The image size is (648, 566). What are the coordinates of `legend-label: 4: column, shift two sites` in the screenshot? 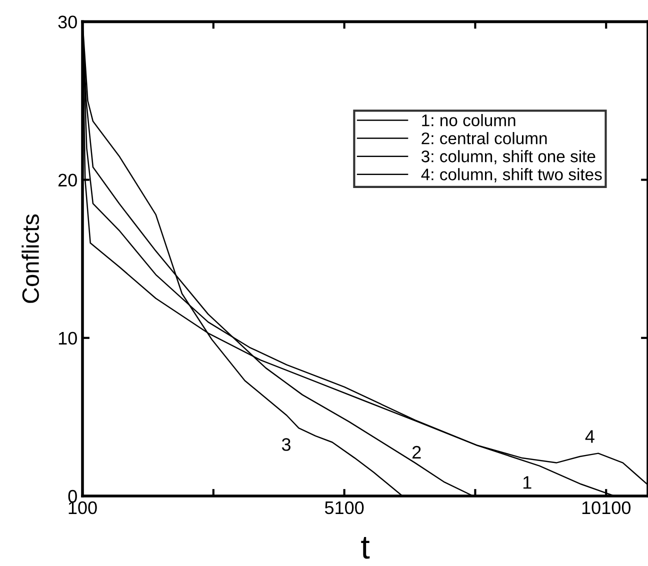 It's located at (511, 175).